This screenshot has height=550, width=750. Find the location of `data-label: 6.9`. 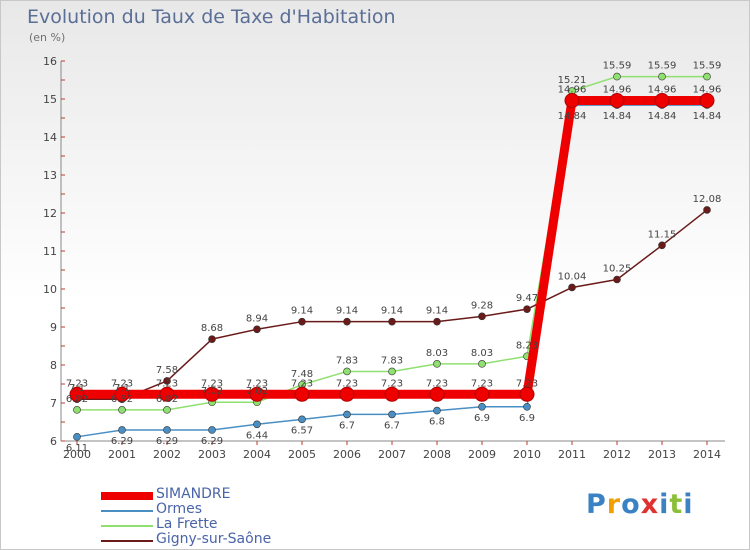

data-label: 6.9 is located at coordinates (527, 418).